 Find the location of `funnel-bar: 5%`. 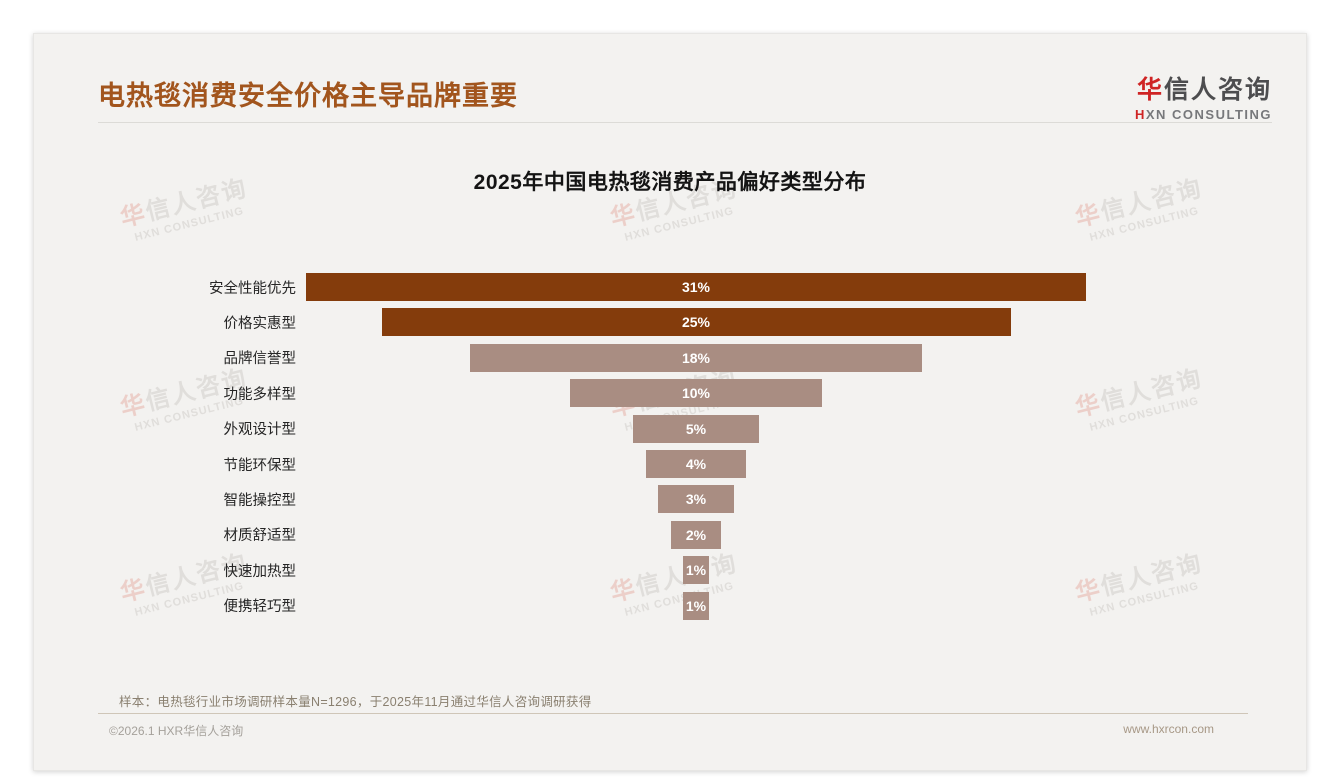

funnel-bar: 5% is located at coordinates (696, 428).